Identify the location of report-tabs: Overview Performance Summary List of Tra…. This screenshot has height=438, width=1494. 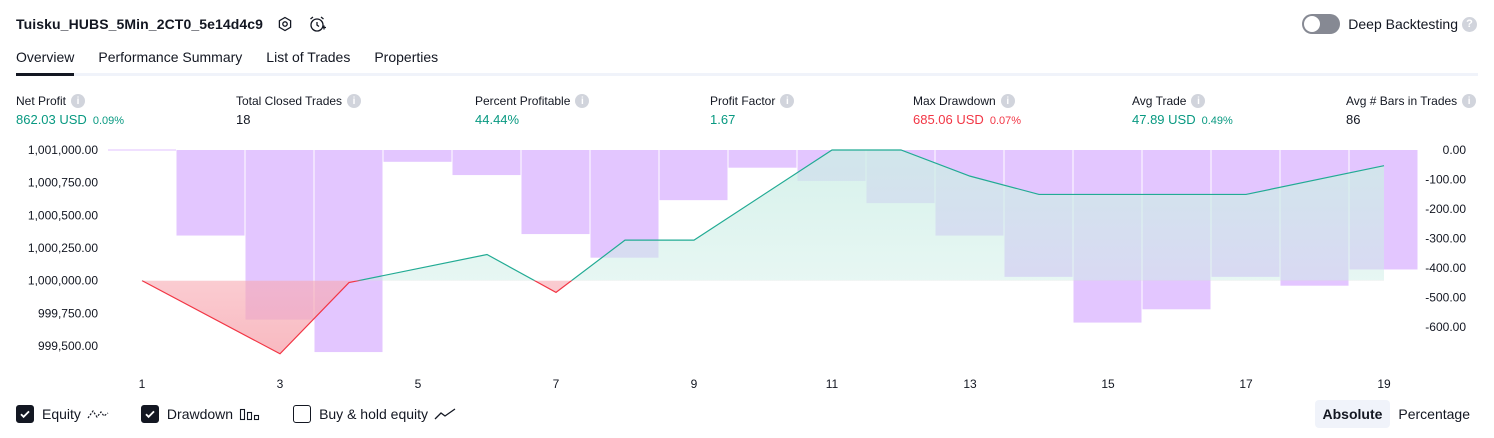
(747, 60).